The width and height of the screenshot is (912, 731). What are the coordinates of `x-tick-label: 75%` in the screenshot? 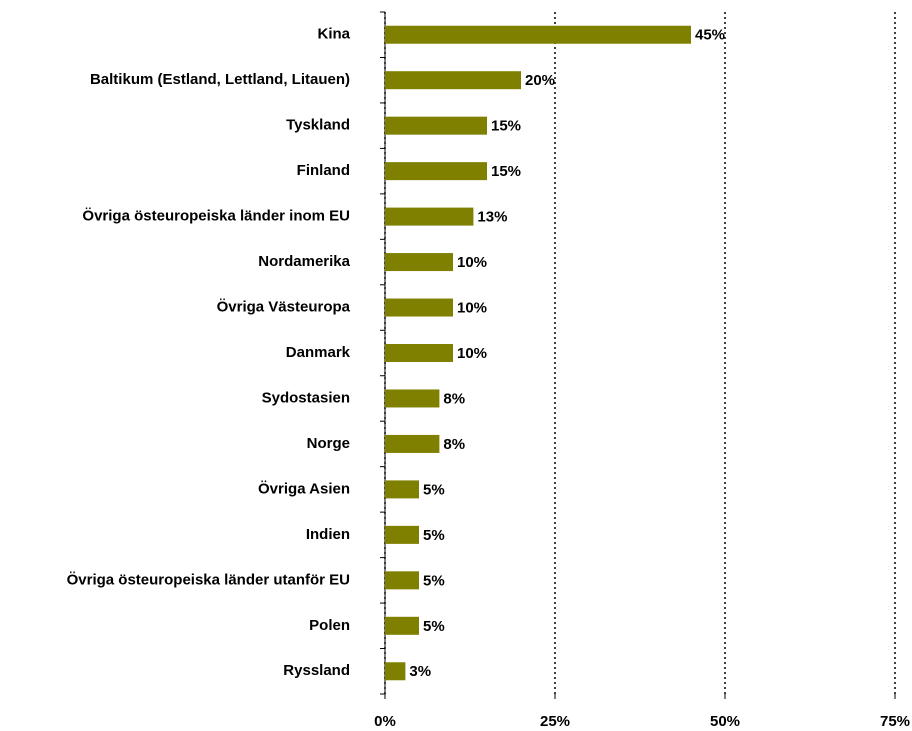 It's located at (895, 721).